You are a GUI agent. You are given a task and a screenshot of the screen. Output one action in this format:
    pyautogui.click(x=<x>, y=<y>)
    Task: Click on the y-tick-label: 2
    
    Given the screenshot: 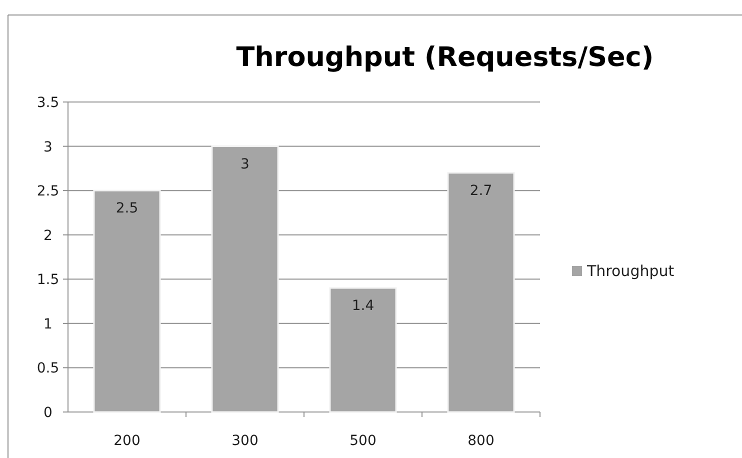 What is the action you would take?
    pyautogui.click(x=48, y=236)
    